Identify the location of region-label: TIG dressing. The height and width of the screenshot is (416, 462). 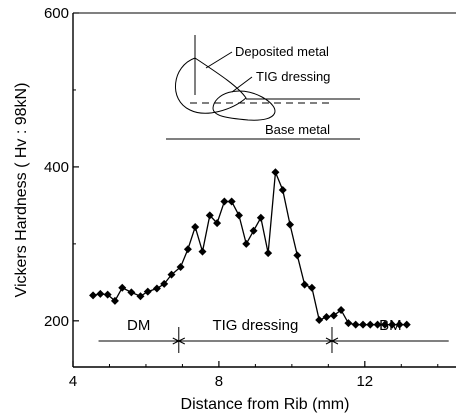
(255, 325).